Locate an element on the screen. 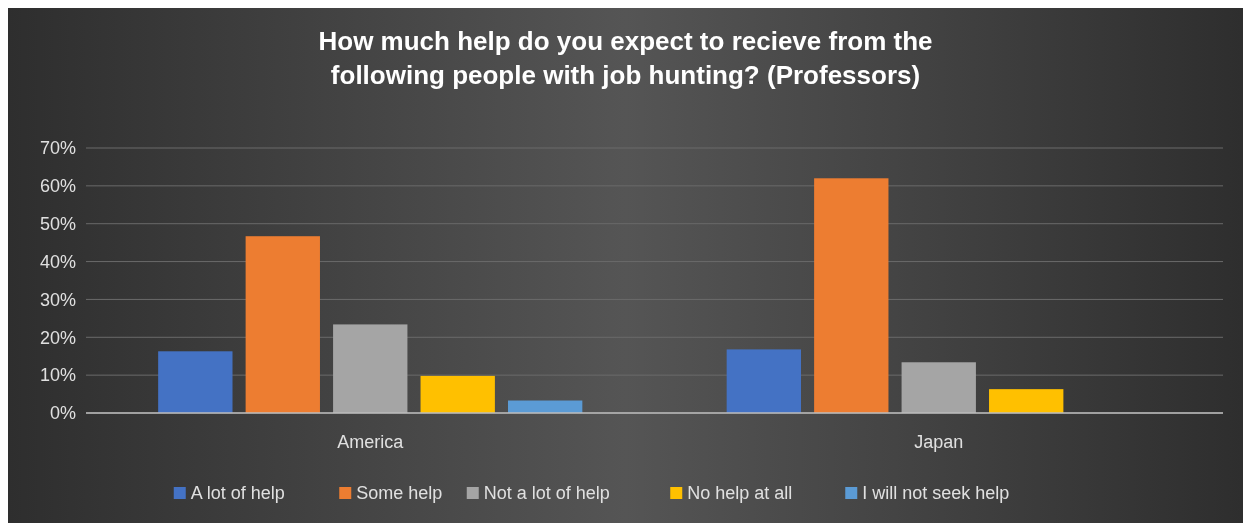 Image resolution: width=1251 pixels, height=531 pixels. y-tick-label: 40% is located at coordinates (57, 261).